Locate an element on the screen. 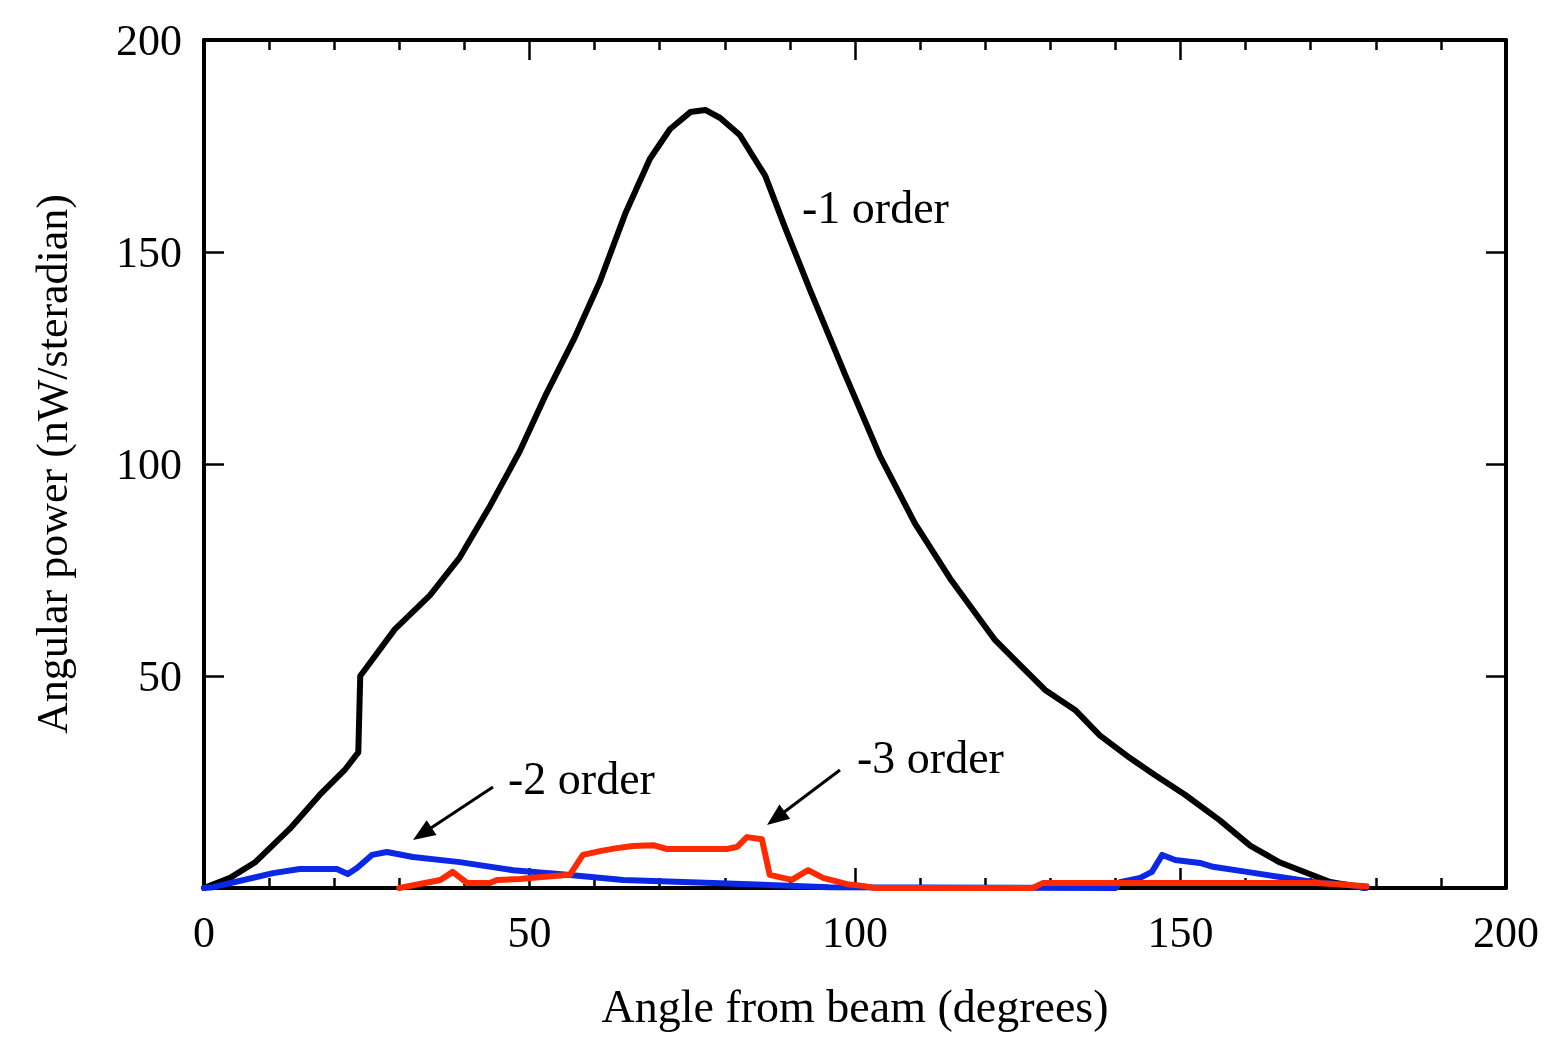 The height and width of the screenshot is (1047, 1551). y-tick-label: 100 is located at coordinates (149, 464).